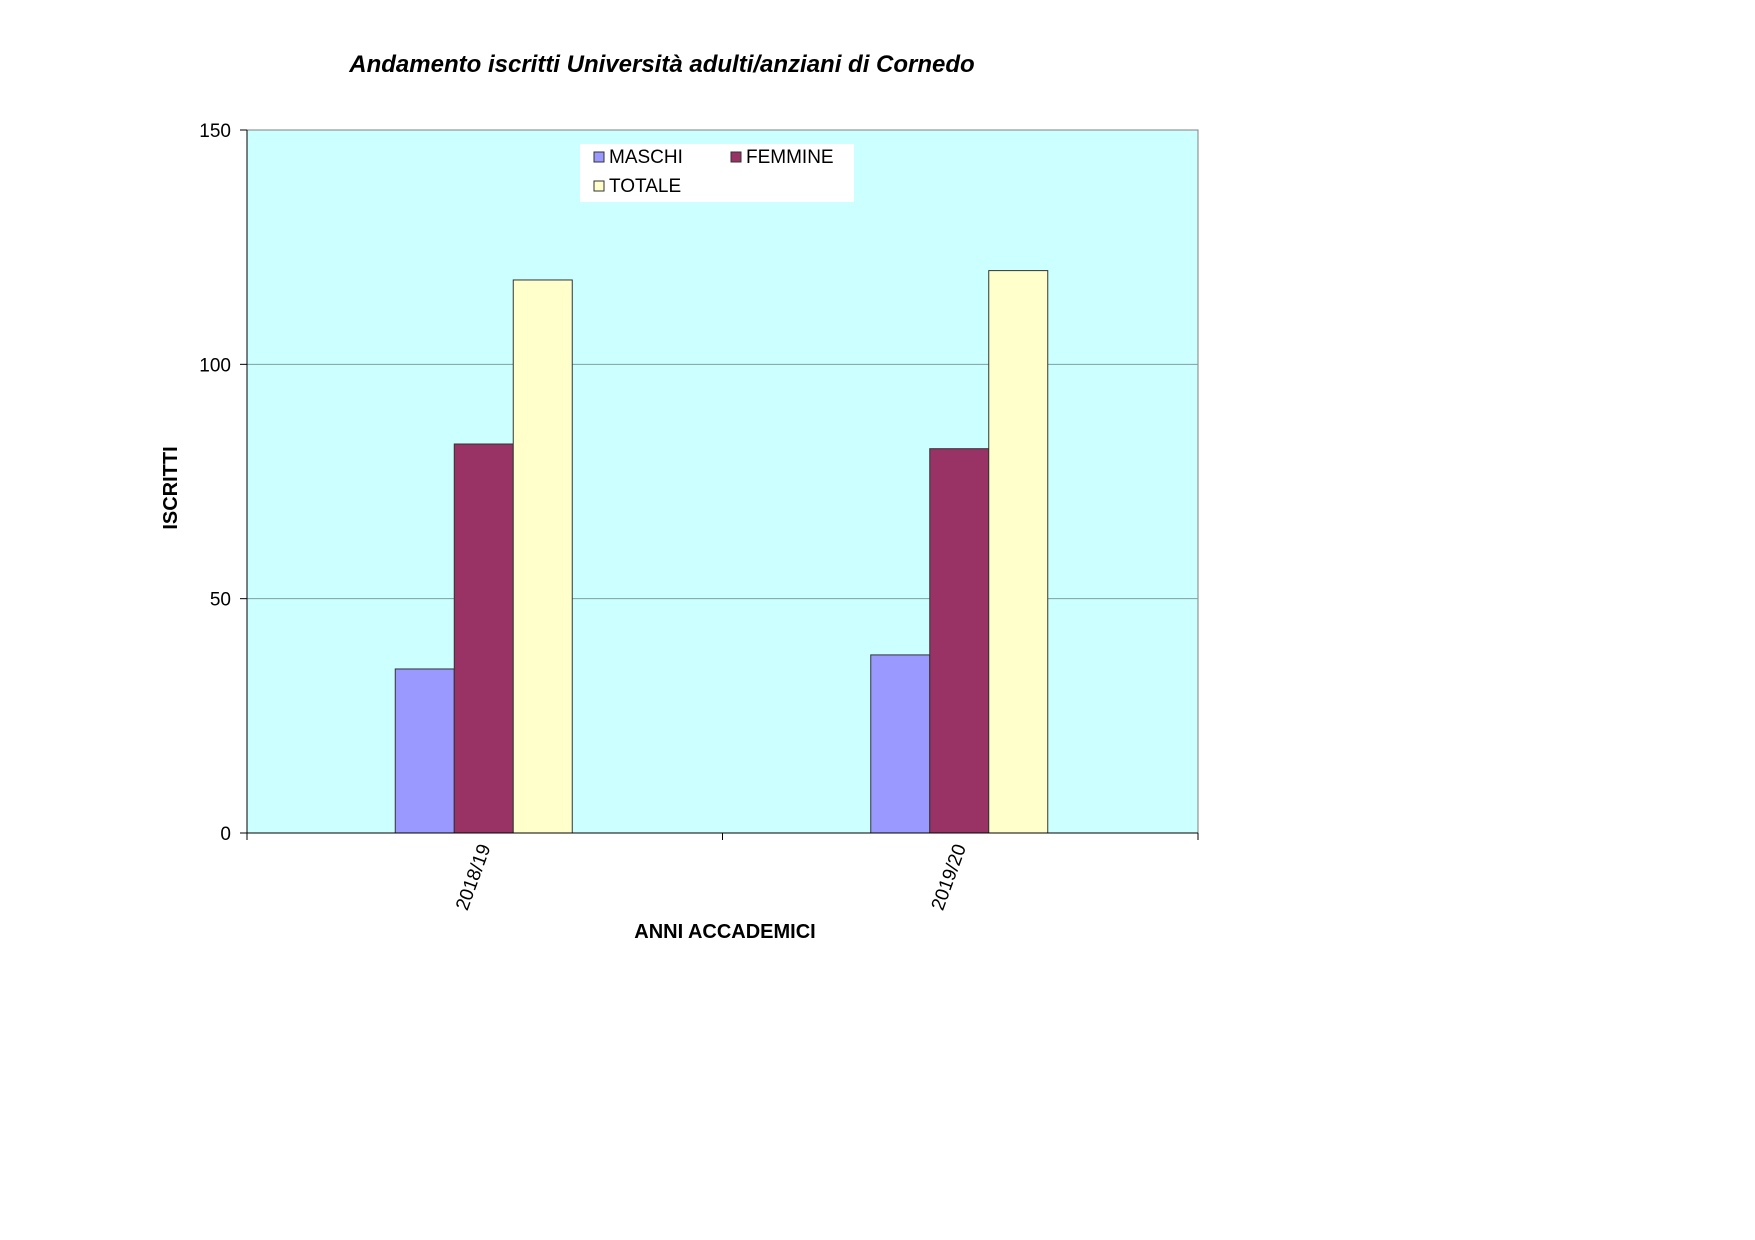 Image resolution: width=1755 pixels, height=1240 pixels. What do you see at coordinates (949, 878) in the screenshot?
I see `x-tick-label: 2019/20` at bounding box center [949, 878].